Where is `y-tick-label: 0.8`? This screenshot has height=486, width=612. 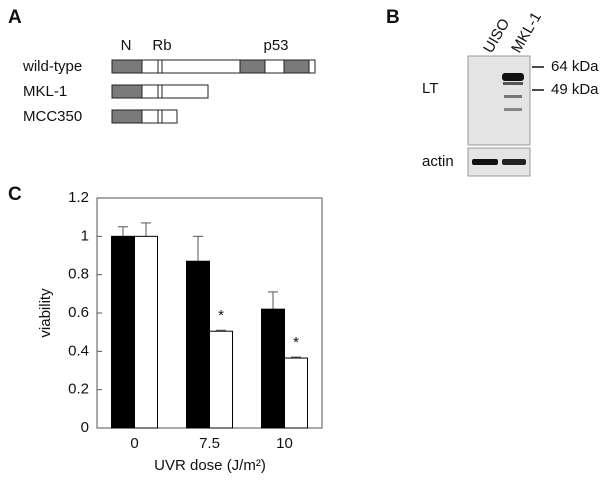
y-tick-label: 0.8 is located at coordinates (78, 274).